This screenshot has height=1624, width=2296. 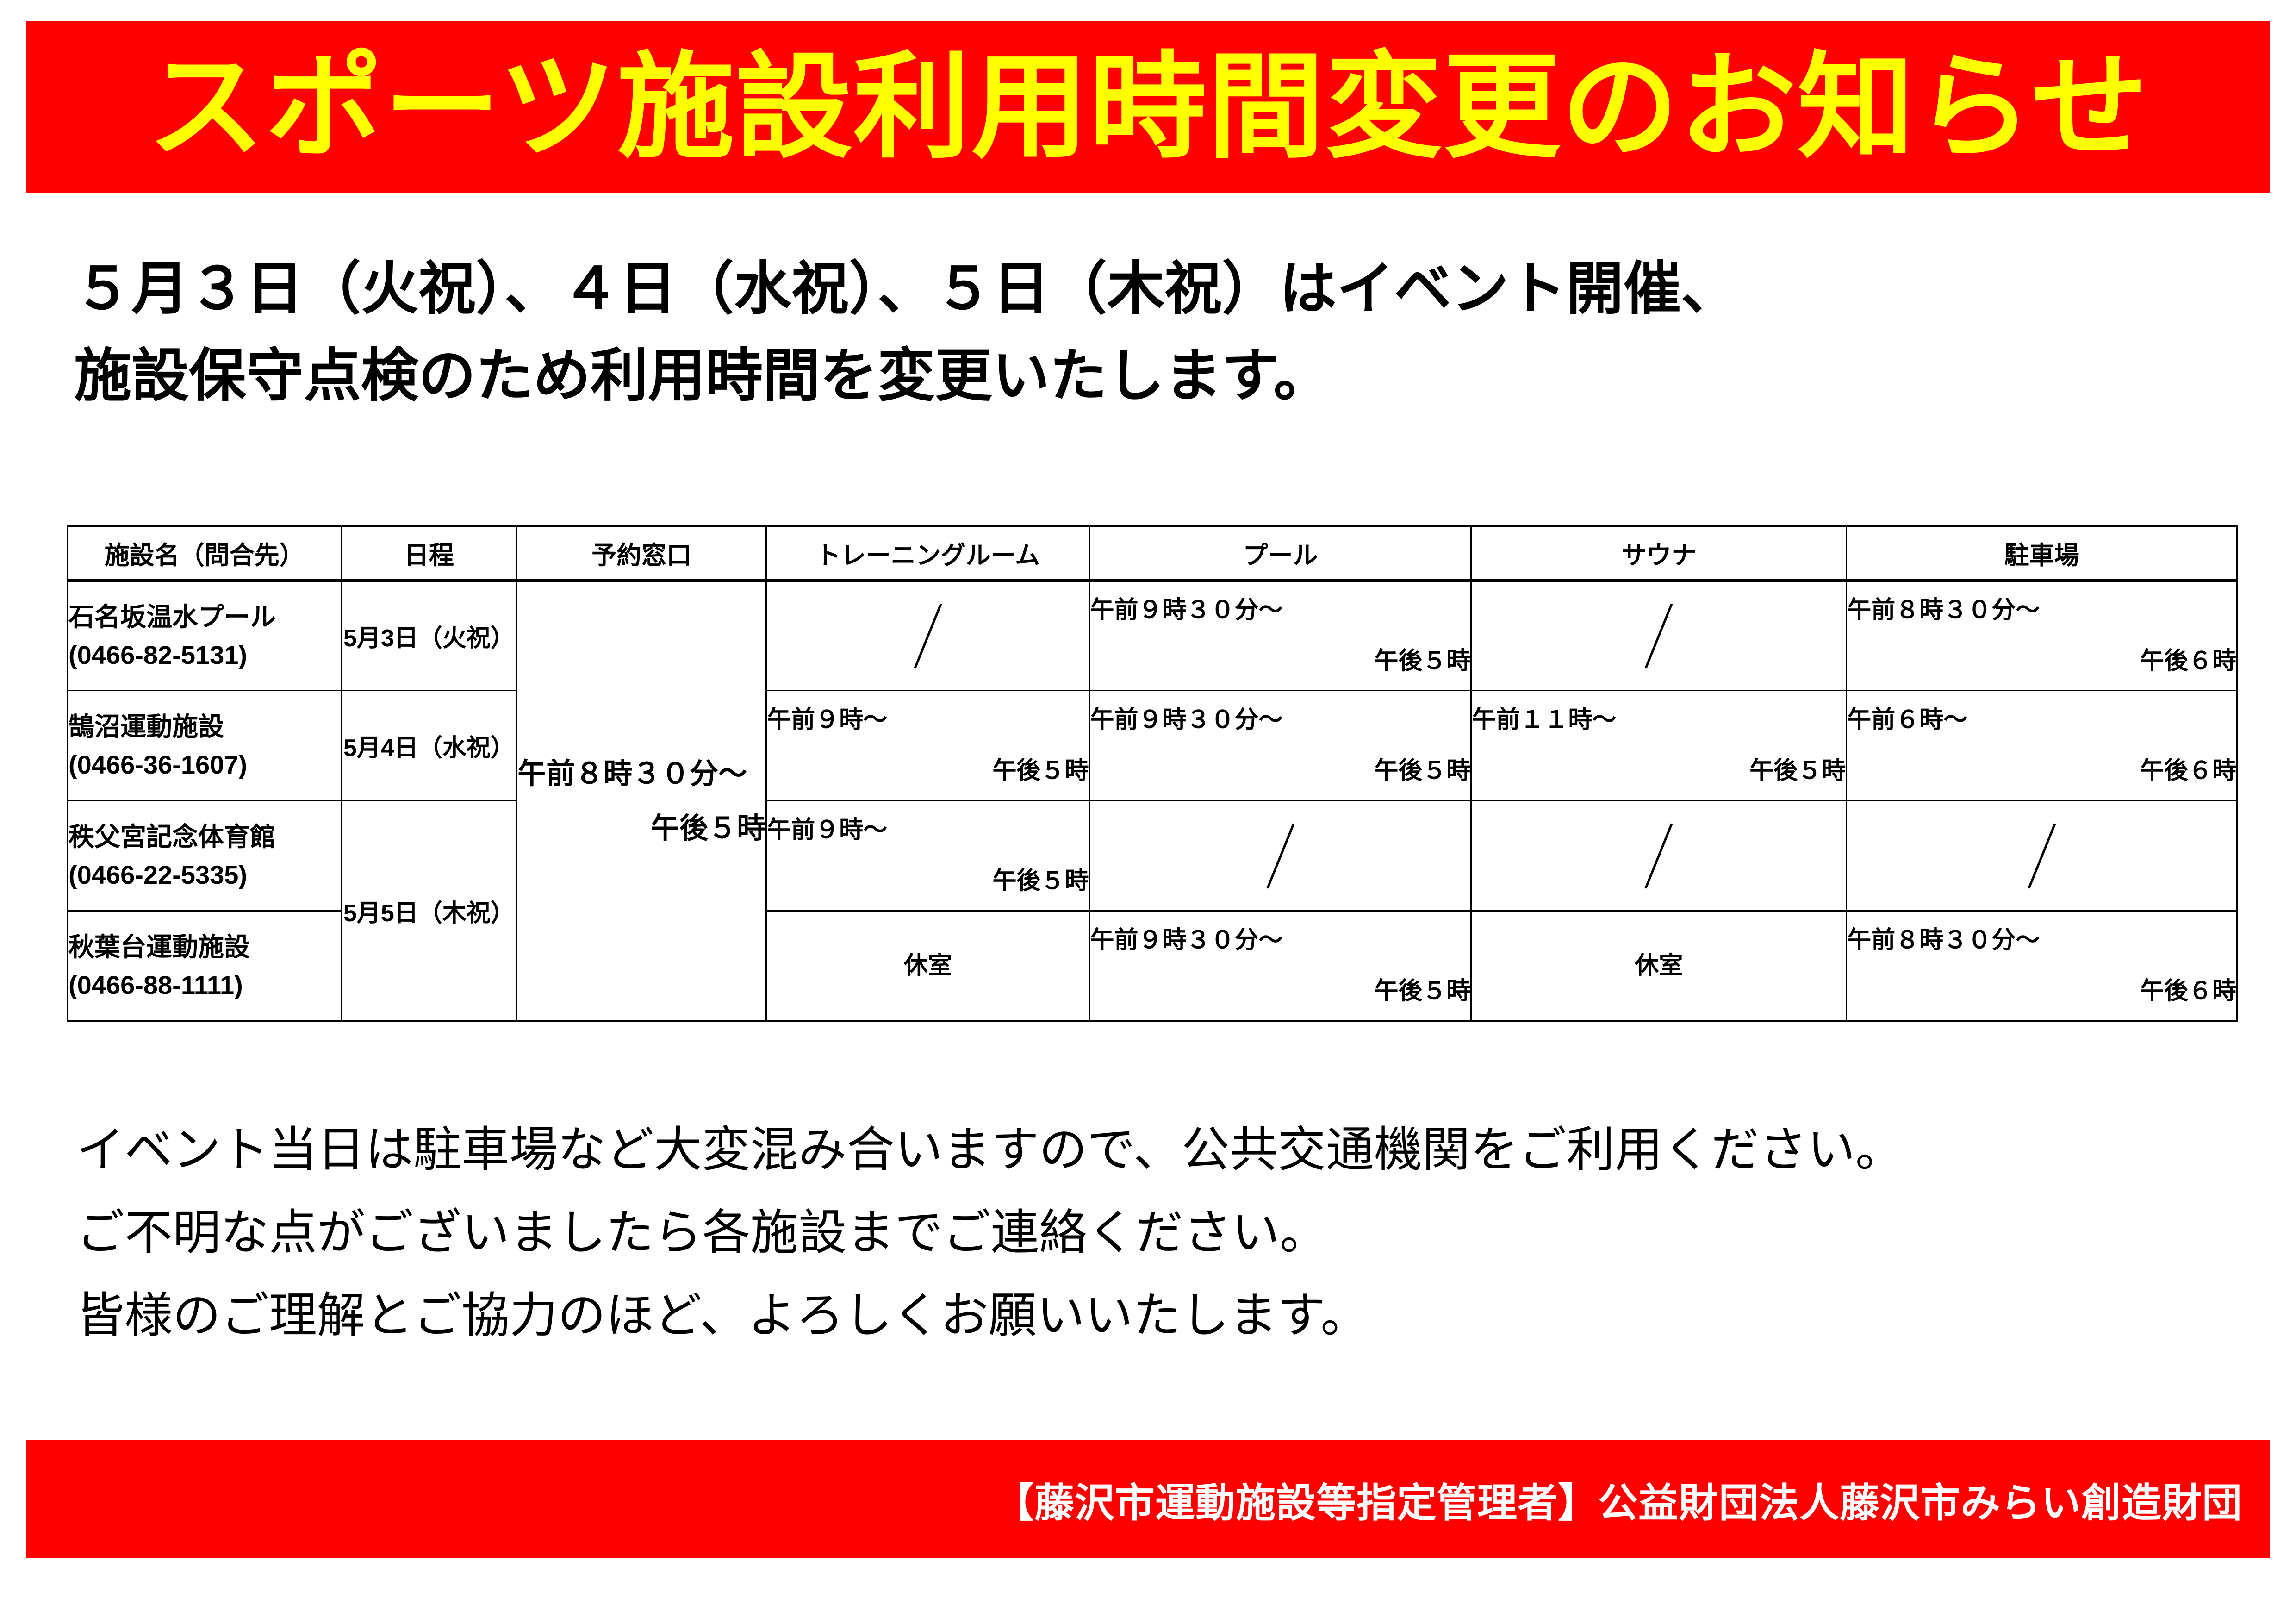 What do you see at coordinates (1797, 770) in the screenshot?
I see `sauna-close: 午後５時` at bounding box center [1797, 770].